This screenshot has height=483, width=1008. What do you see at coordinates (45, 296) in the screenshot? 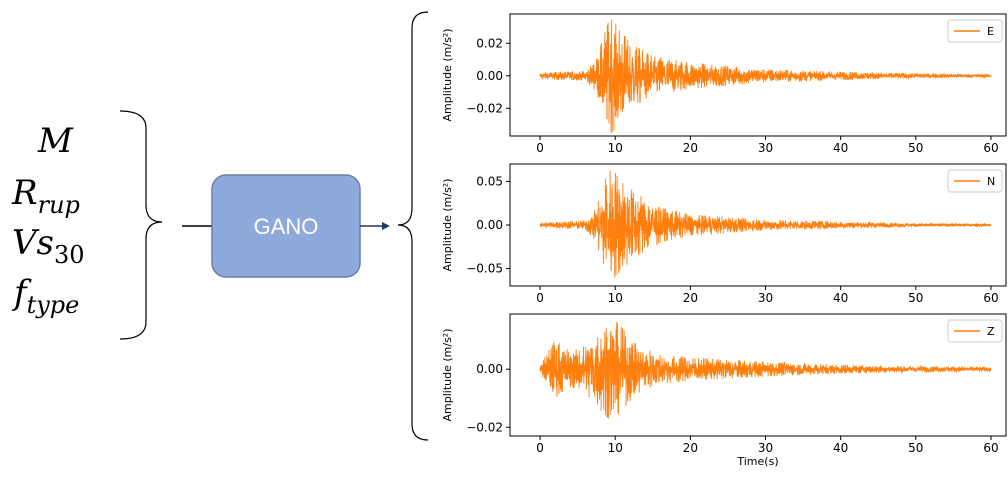
I see `input-fault-type: ftype` at bounding box center [45, 296].